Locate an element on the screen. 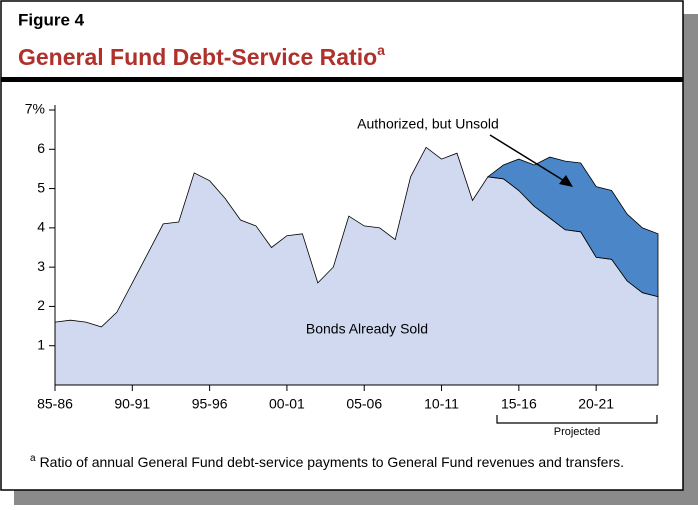 Image resolution: width=698 pixels, height=510 pixels. figure-label: Figure 4 is located at coordinates (51, 19).